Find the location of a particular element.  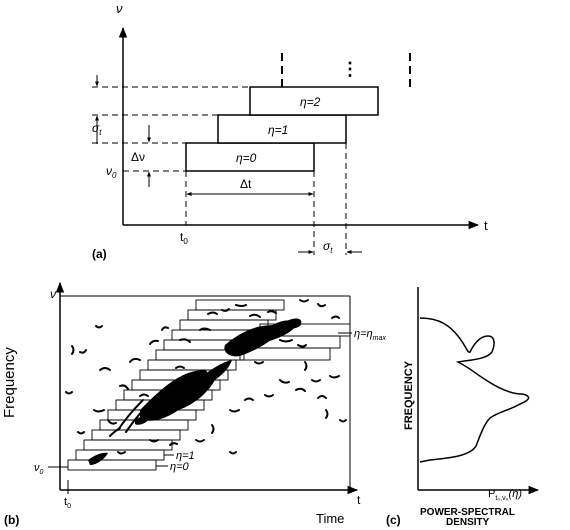

a-panel-label: (a) is located at coordinates (99, 254).